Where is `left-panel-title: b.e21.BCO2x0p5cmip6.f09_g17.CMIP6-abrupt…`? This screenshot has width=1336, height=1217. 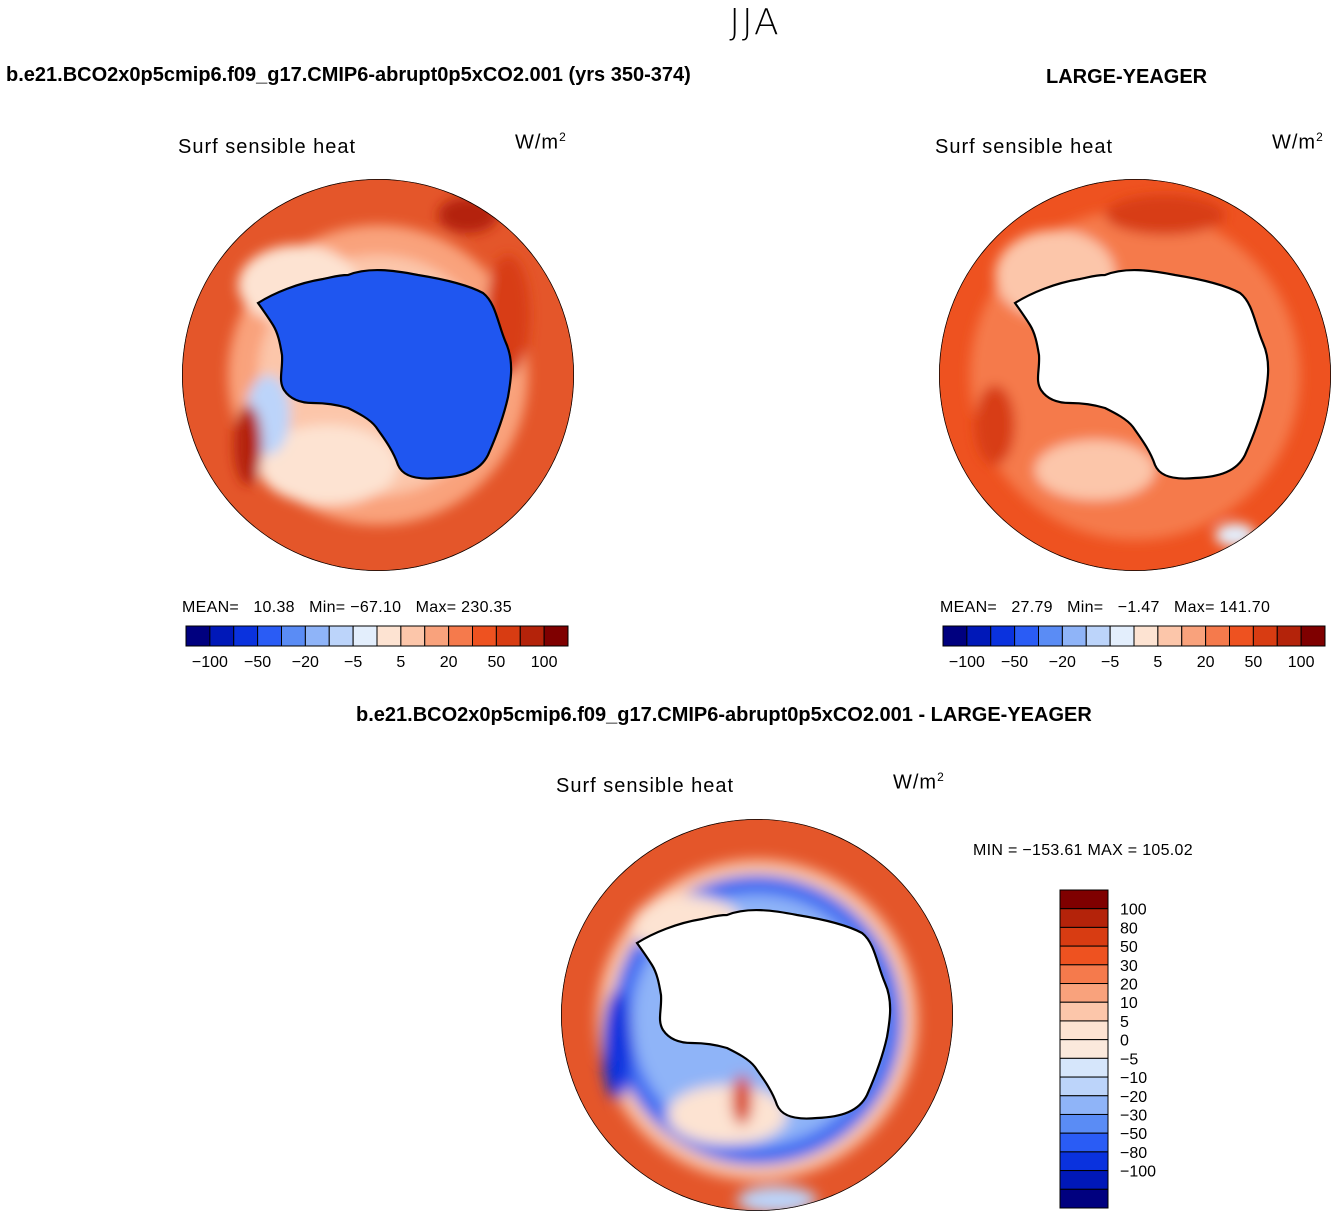
left-panel-title: b.e21.BCO2x0p5cmip6.f09_g17.CMIP6-abrupt… is located at coordinates (348, 75).